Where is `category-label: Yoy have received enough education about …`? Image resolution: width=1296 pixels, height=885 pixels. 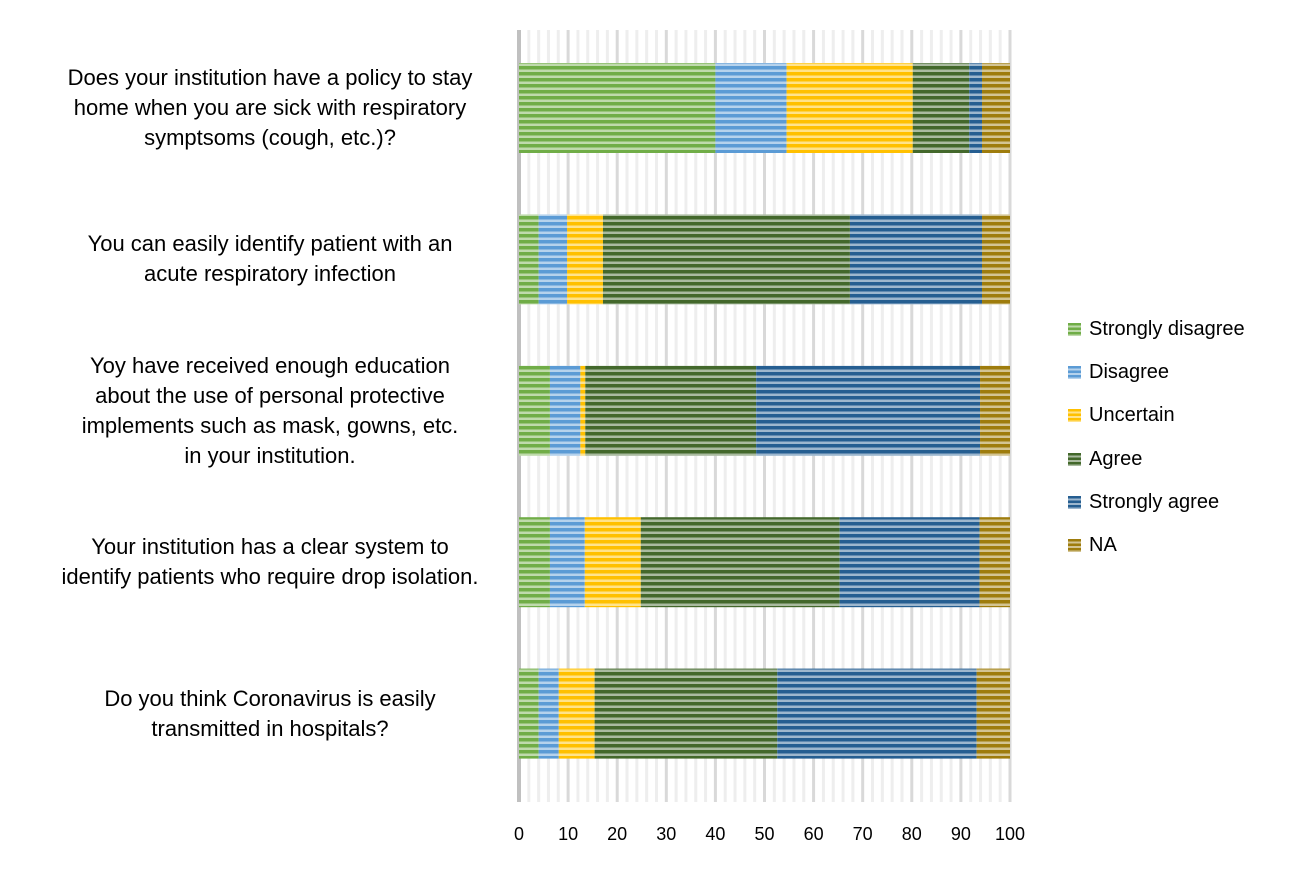
category-label: Yoy have received enough education about … is located at coordinates (270, 411).